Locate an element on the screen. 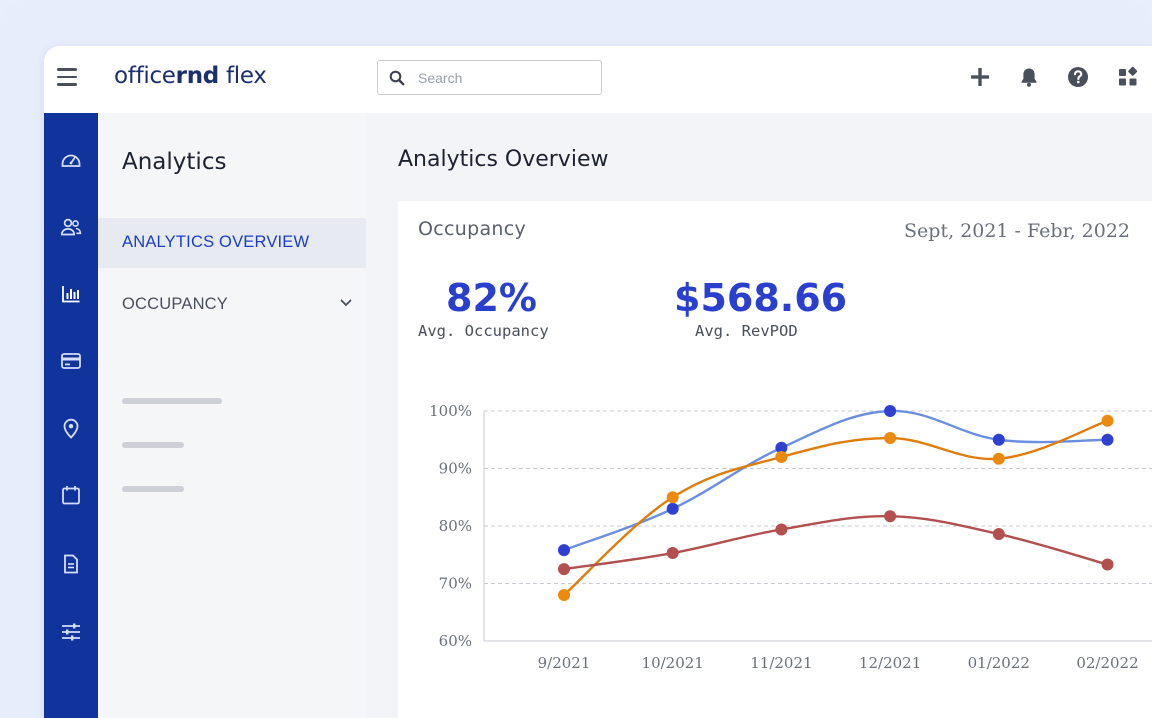 The height and width of the screenshot is (718, 1152). document-icon is located at coordinates (71, 564).